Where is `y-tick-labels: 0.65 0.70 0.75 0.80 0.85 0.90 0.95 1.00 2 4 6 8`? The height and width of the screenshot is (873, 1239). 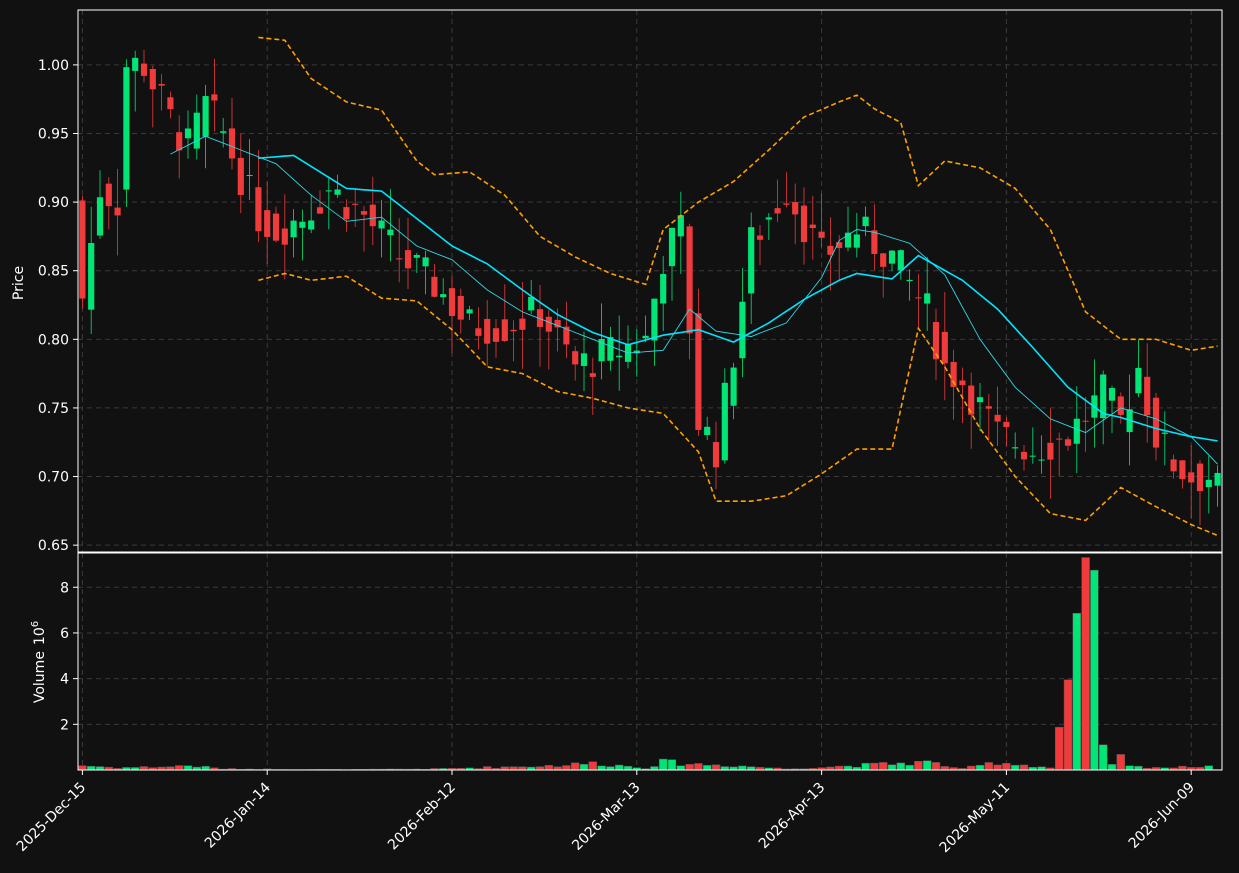
y-tick-labels: 0.65 0.70 0.75 0.80 0.85 0.90 0.95 1.00 2 4 6 8 is located at coordinates (58, 395).